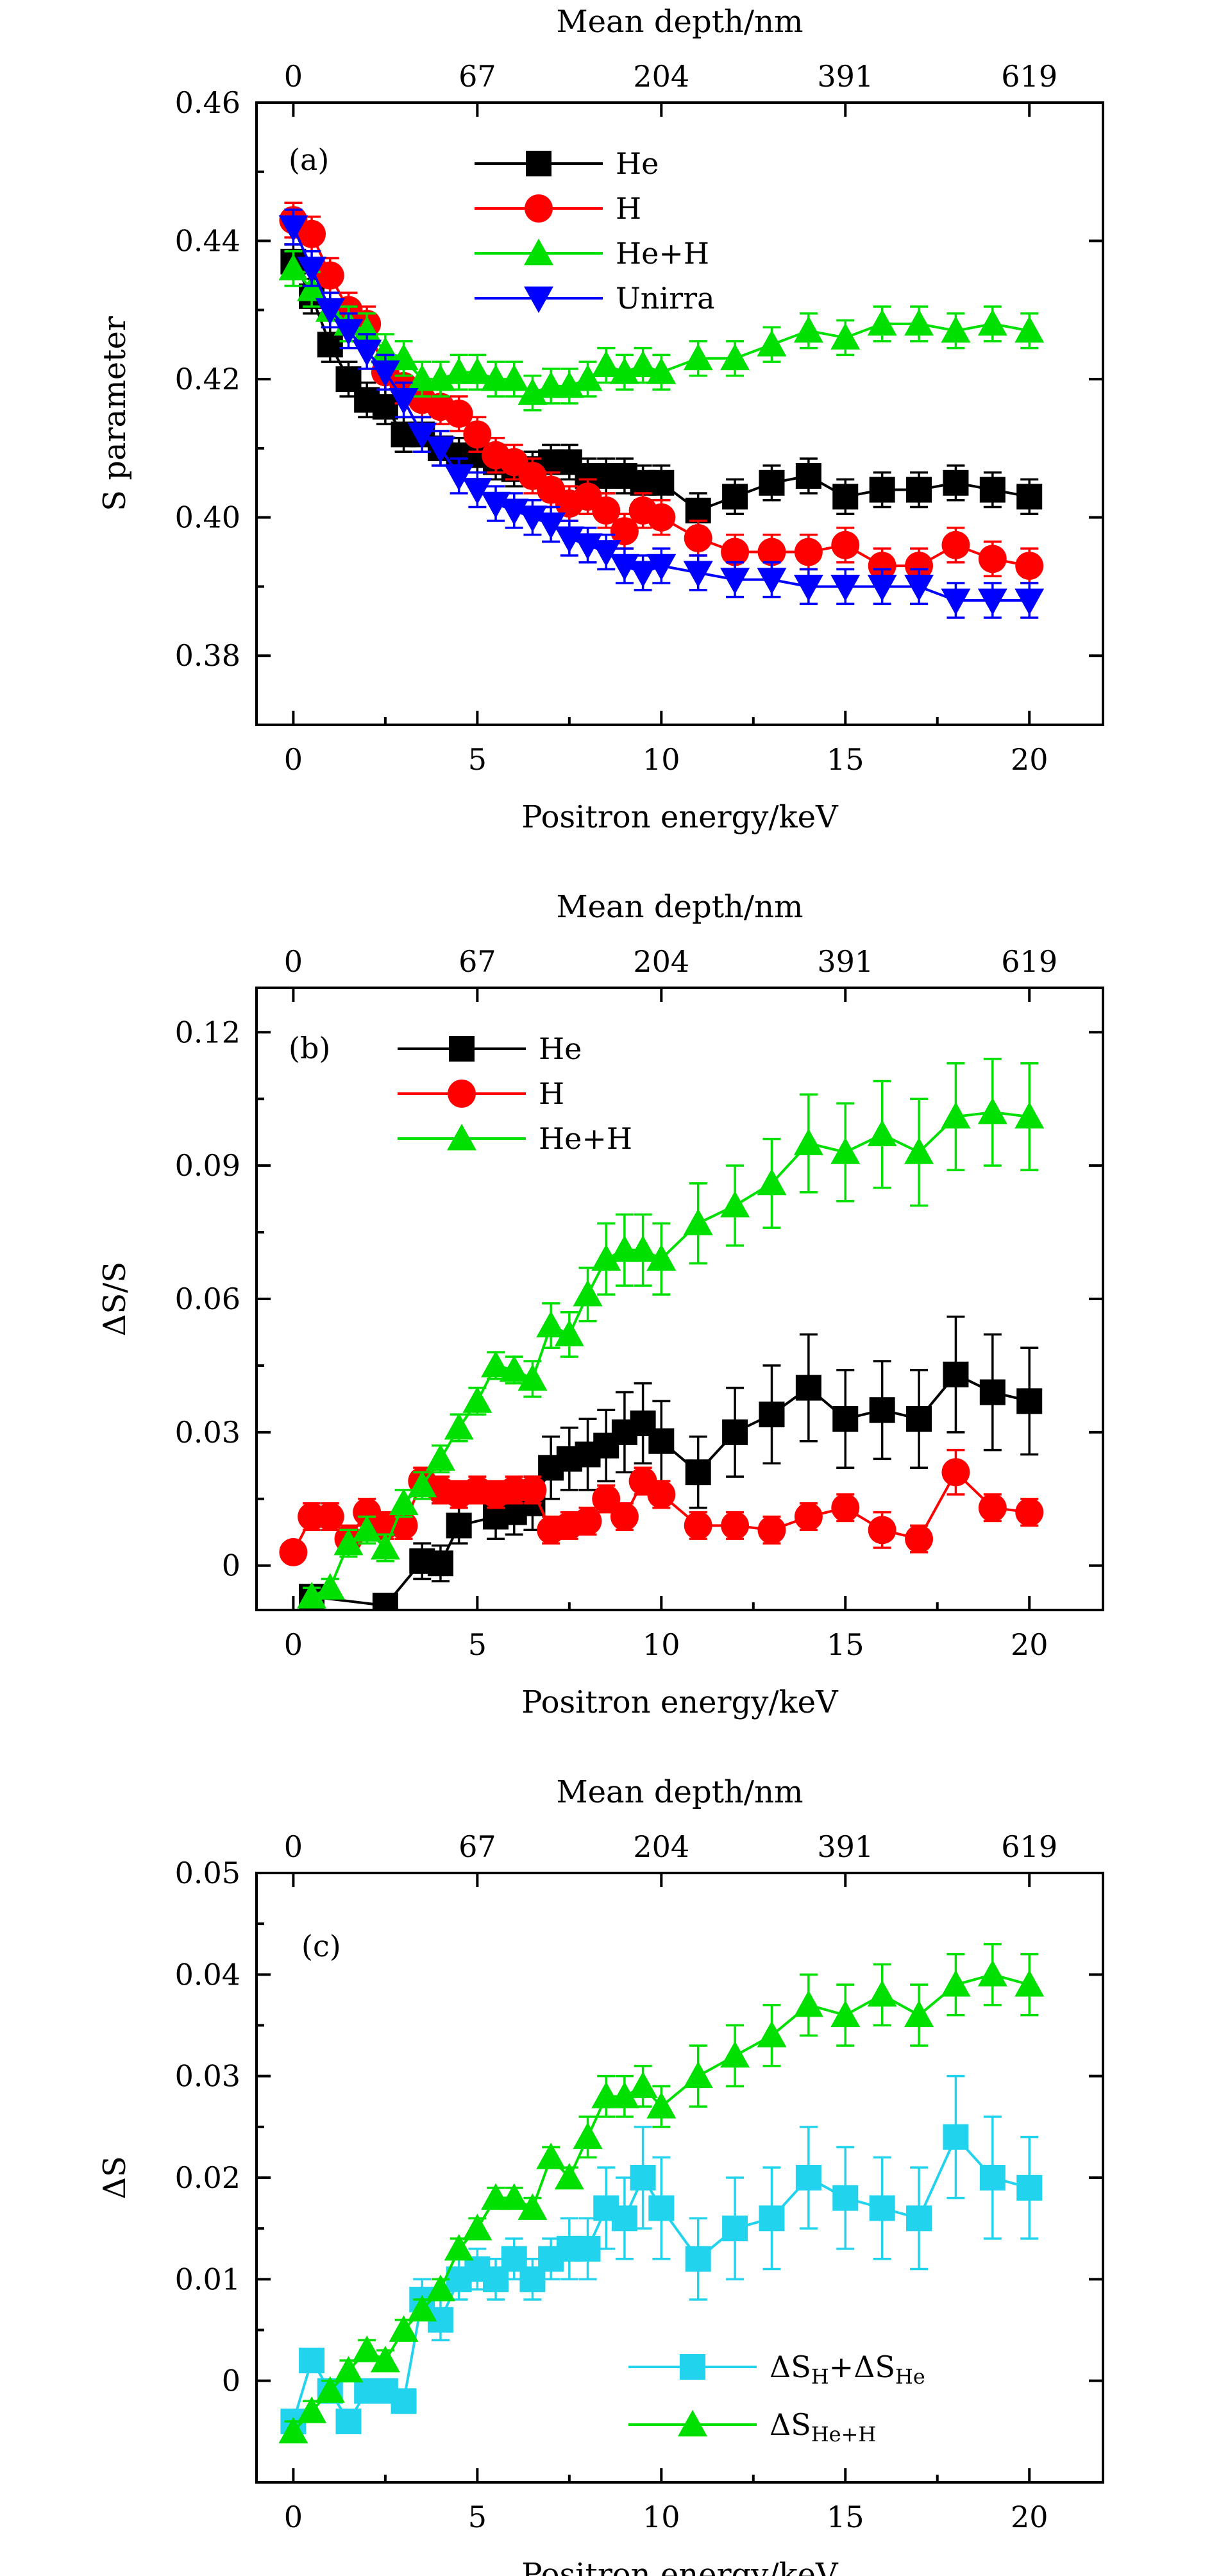  What do you see at coordinates (115, 1299) in the screenshot?
I see `panel-b-y-axis-title: ΔS/S` at bounding box center [115, 1299].